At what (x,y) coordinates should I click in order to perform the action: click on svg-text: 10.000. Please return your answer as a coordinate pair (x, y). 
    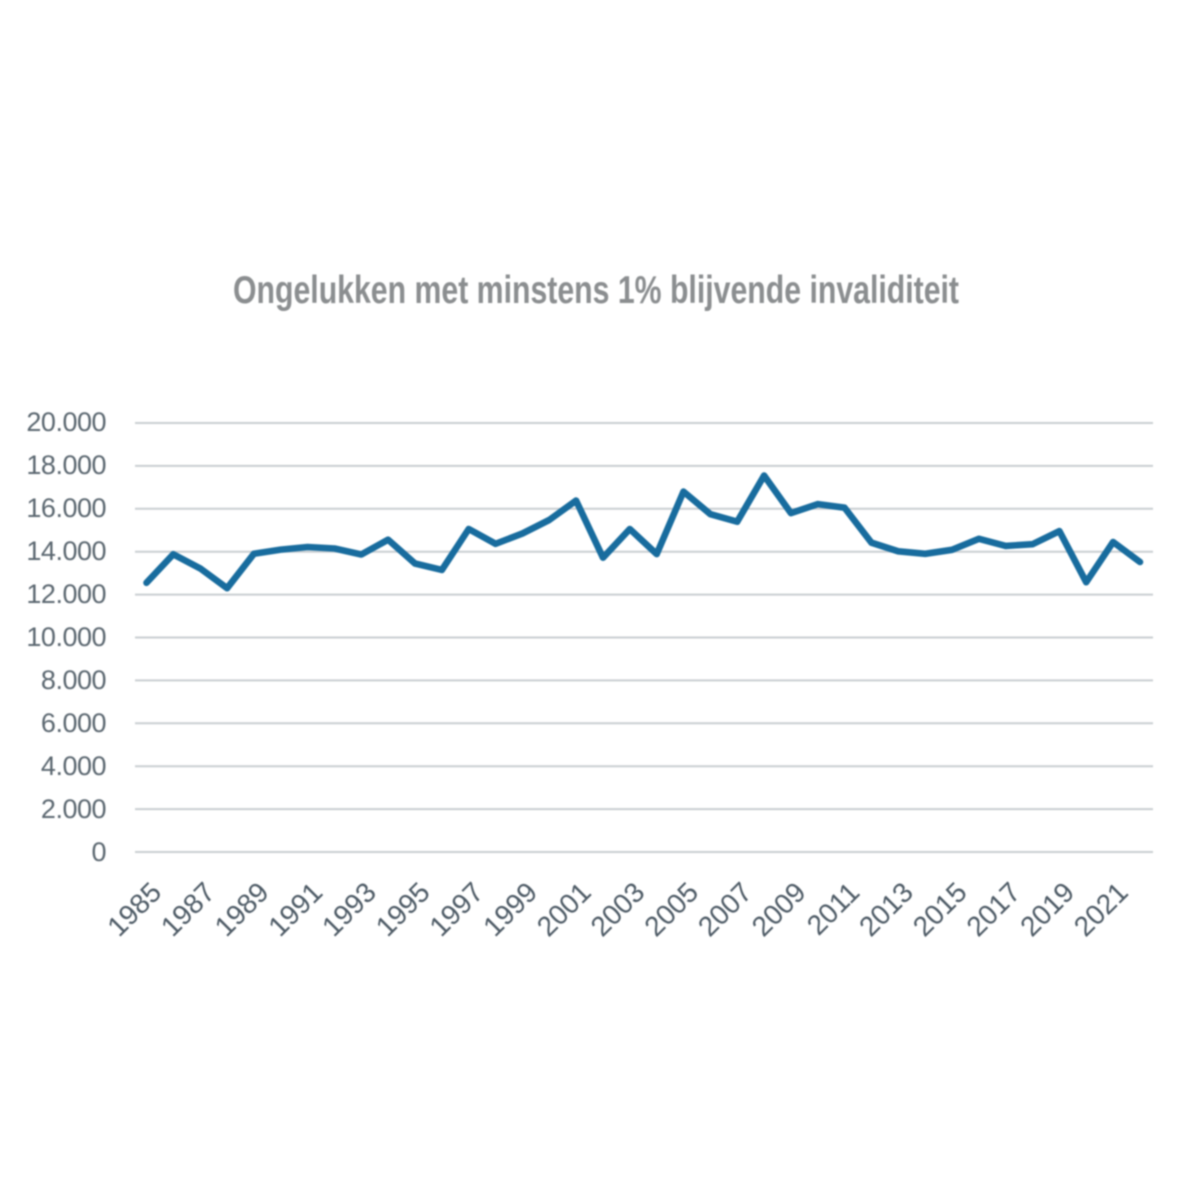
    Looking at the image, I should click on (66, 637).